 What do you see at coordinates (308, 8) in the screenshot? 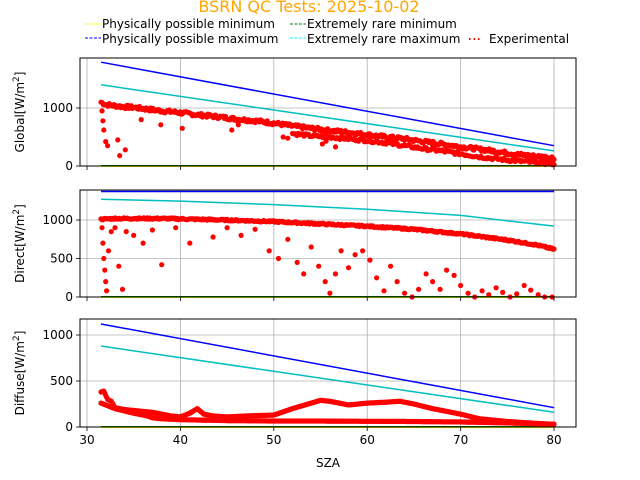
I see `chart-title: BSRN QC Tests: 2025-10-02` at bounding box center [308, 8].